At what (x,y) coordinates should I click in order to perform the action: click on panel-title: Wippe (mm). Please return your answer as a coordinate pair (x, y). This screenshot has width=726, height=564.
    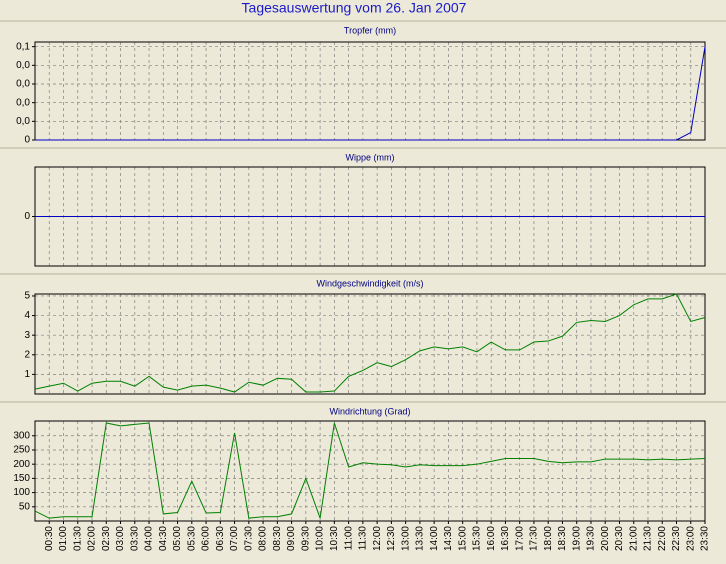
    Looking at the image, I should click on (370, 157).